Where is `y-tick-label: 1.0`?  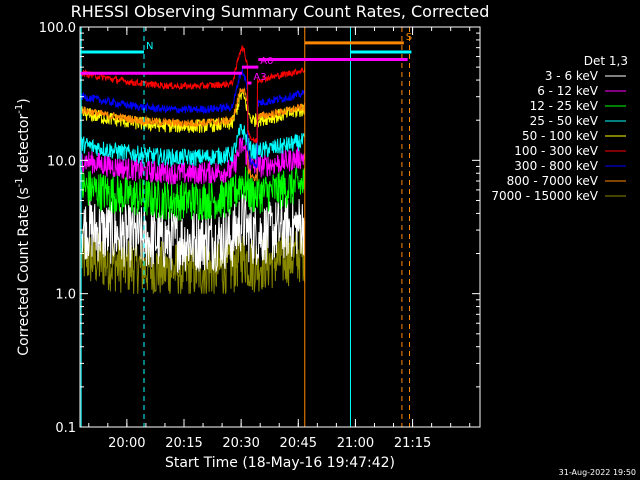 y-tick-label: 1.0 is located at coordinates (65, 295).